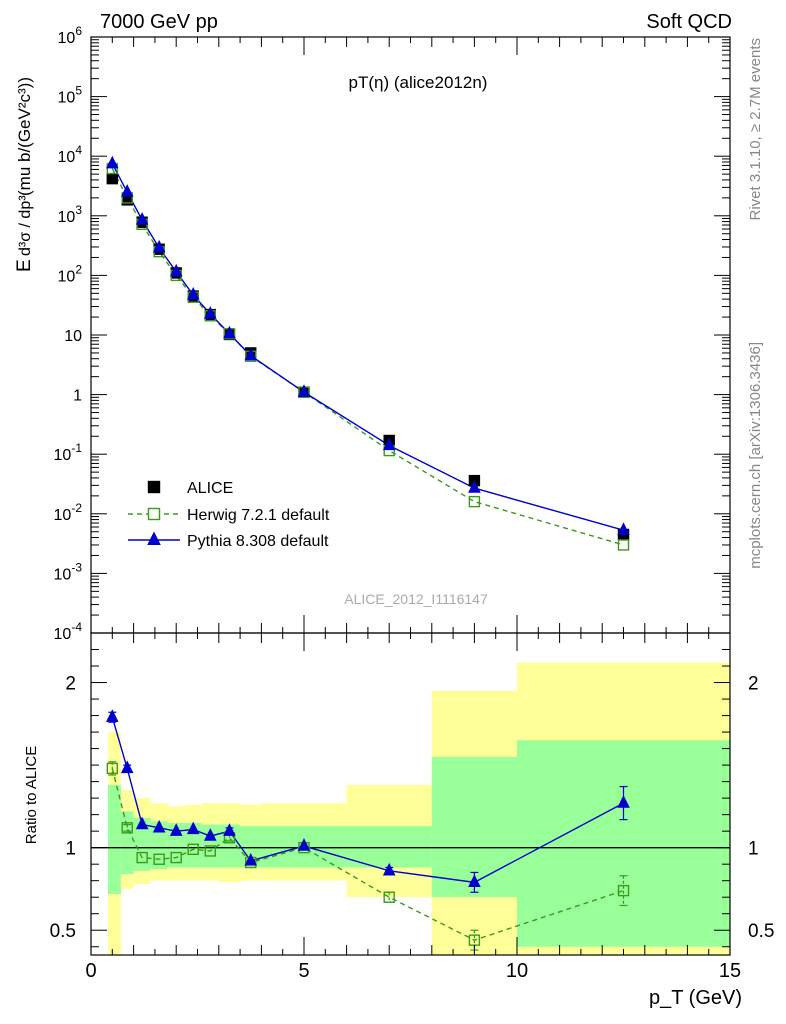  What do you see at coordinates (159, 22) in the screenshot?
I see `header-left: 7000 GeV pp` at bounding box center [159, 22].